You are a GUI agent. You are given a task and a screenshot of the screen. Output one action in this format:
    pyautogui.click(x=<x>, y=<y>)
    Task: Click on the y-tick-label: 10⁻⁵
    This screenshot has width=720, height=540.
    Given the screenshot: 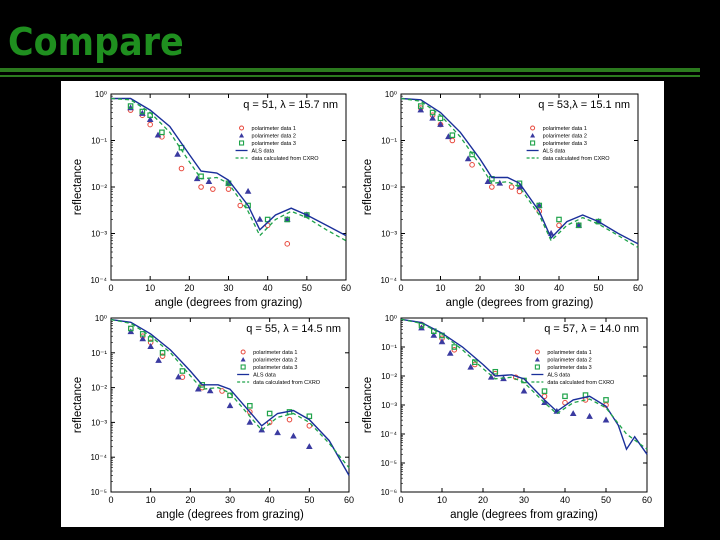 What is the action you would take?
    pyautogui.click(x=99, y=492)
    